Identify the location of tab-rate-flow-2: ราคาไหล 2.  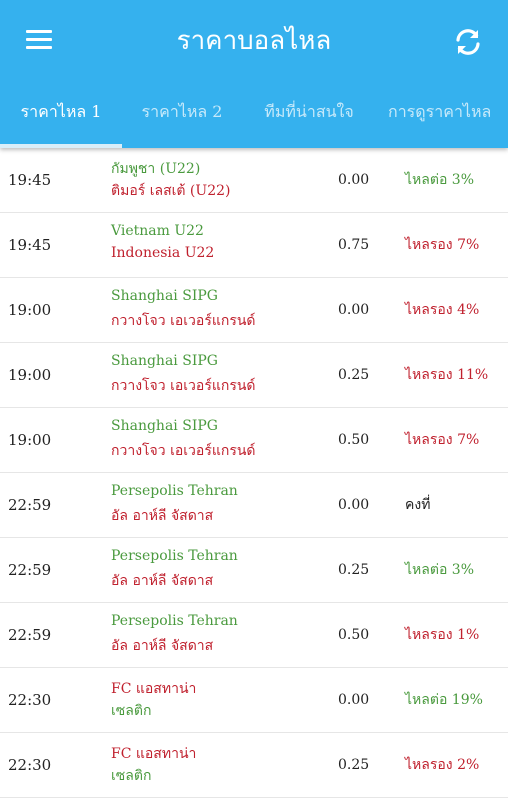
(182, 111).